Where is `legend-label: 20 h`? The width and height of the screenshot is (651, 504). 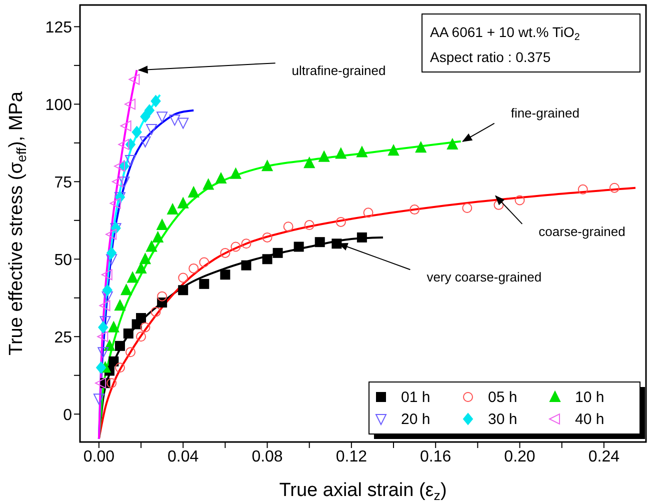
legend-label: 20 h is located at coordinates (415, 419).